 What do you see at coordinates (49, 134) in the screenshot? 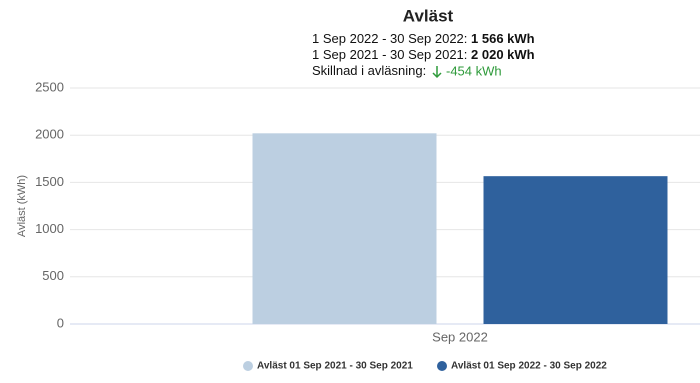
I see `y-tick-label: 2000` at bounding box center [49, 134].